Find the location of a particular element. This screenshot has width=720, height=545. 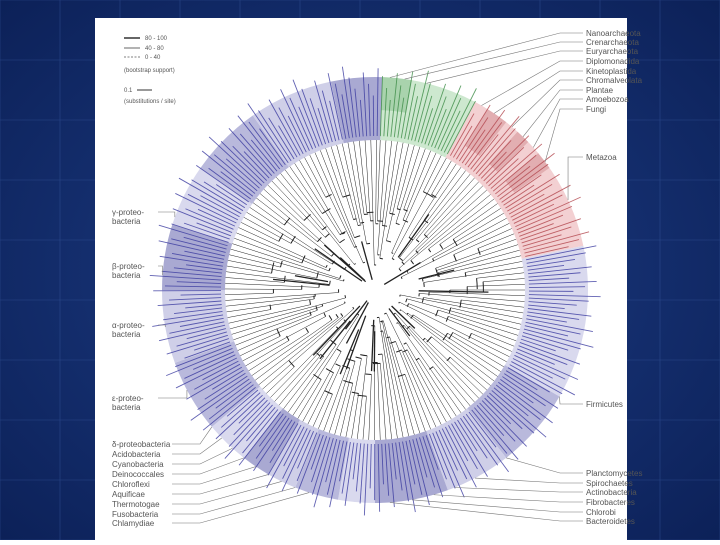

group-label: Chlorobi is located at coordinates (601, 512).